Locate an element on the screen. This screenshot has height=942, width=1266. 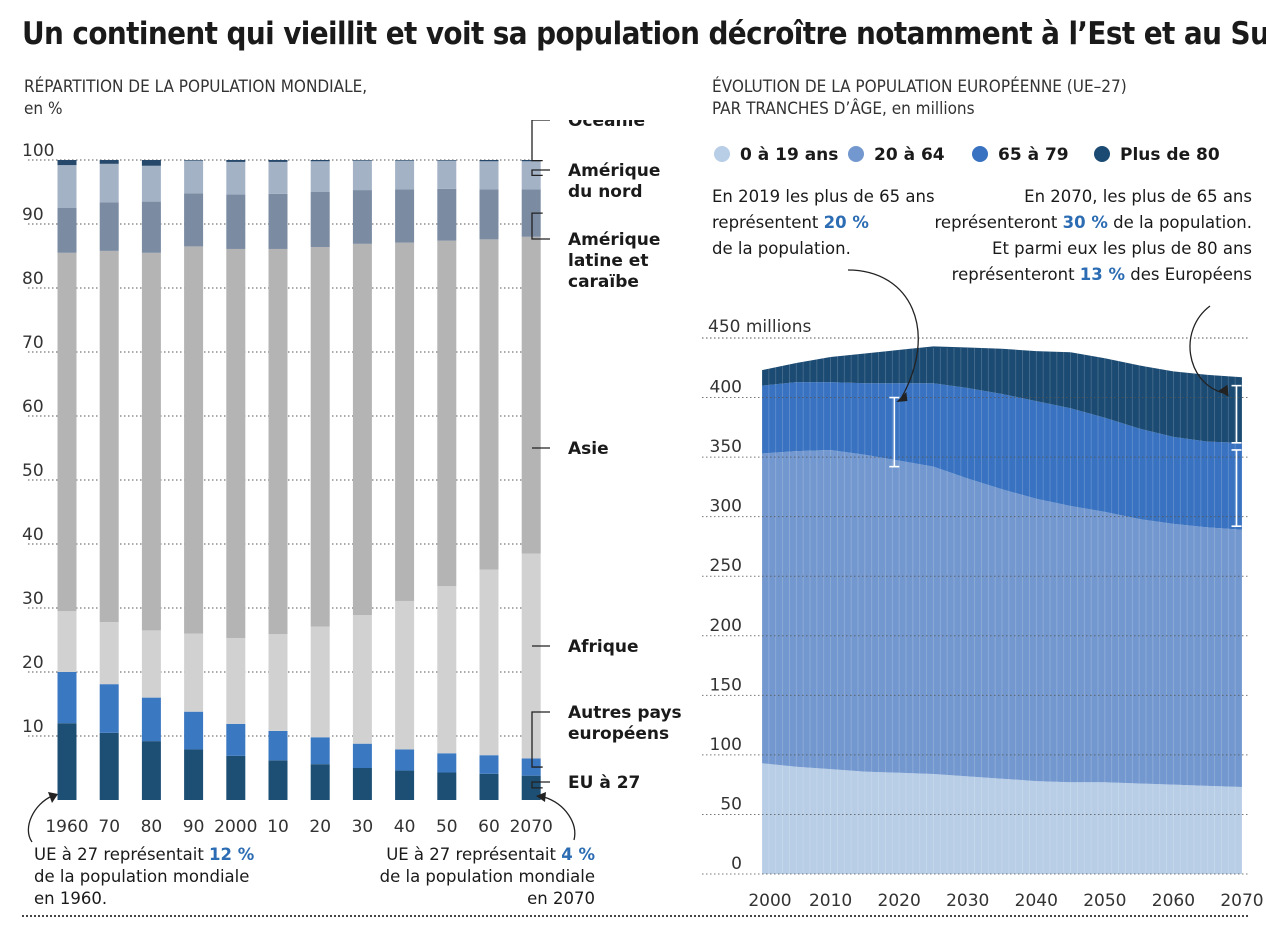
y-tick-label: 250 is located at coordinates (726, 566).